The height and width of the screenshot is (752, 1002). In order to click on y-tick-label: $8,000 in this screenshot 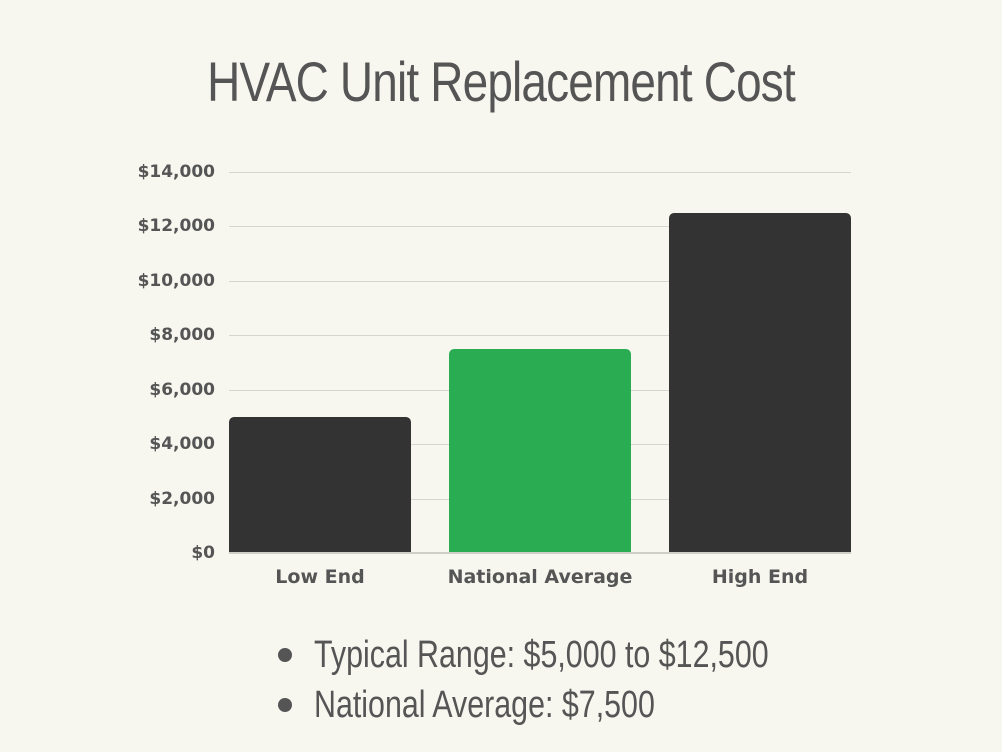, I will do `click(182, 335)`.